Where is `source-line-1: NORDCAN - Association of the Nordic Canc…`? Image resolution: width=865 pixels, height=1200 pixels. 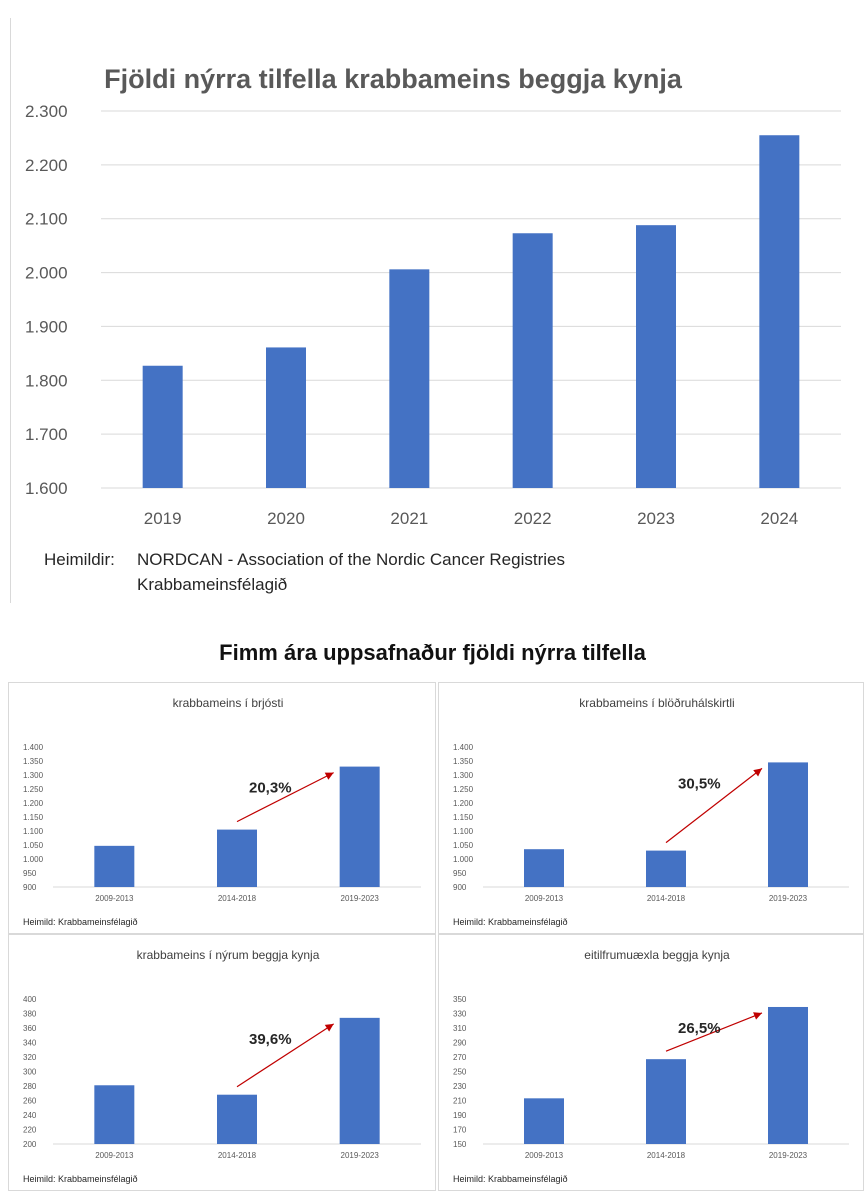 source-line-1: NORDCAN - Association of the Nordic Canc… is located at coordinates (351, 559).